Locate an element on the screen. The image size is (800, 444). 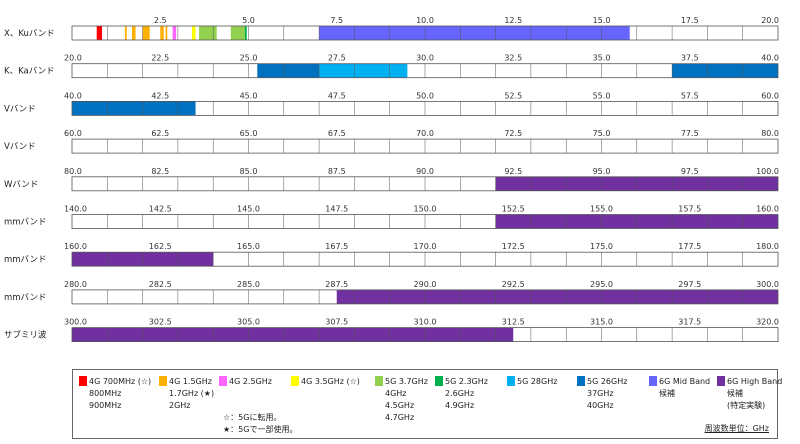
tick-label: 285.0 is located at coordinates (248, 284).